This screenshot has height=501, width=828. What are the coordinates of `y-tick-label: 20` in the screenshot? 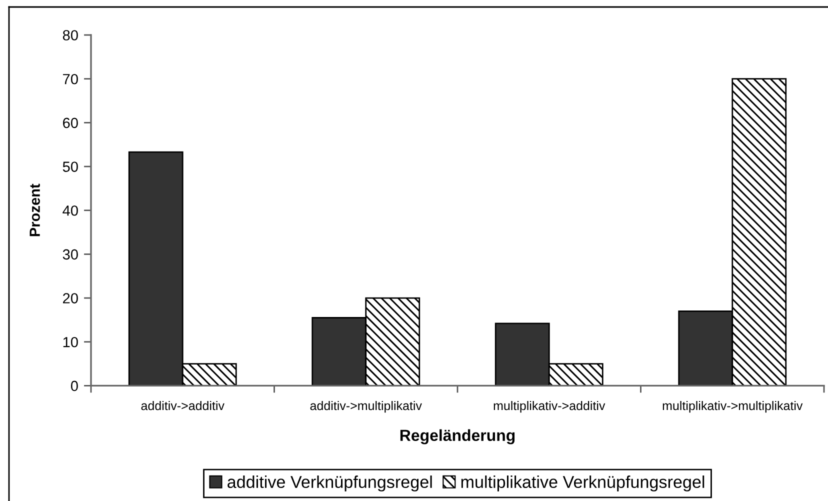 It's located at (70, 298).